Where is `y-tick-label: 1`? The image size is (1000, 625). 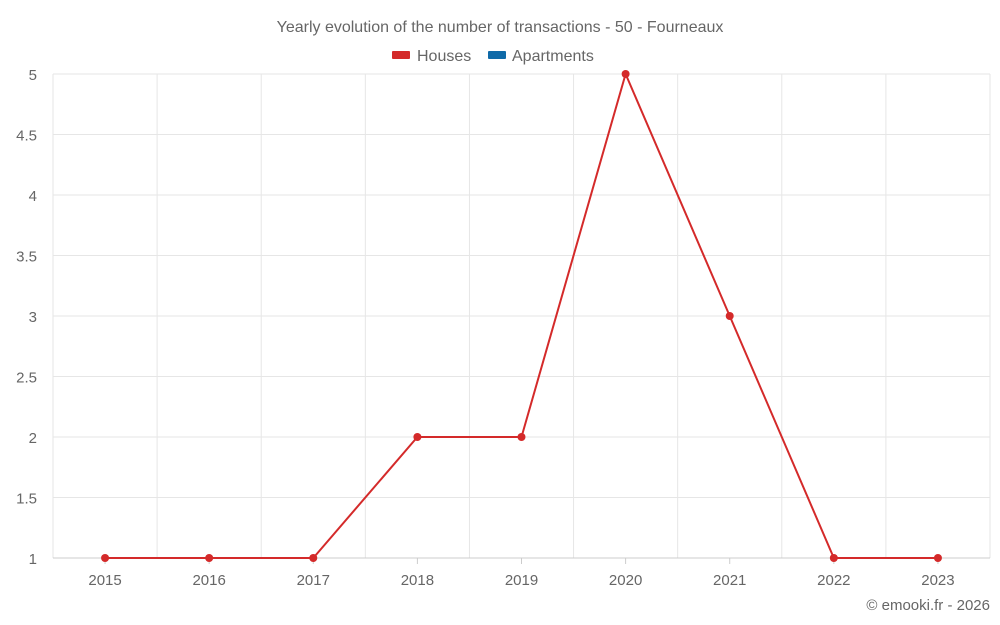
y-tick-label: 1 is located at coordinates (33, 559).